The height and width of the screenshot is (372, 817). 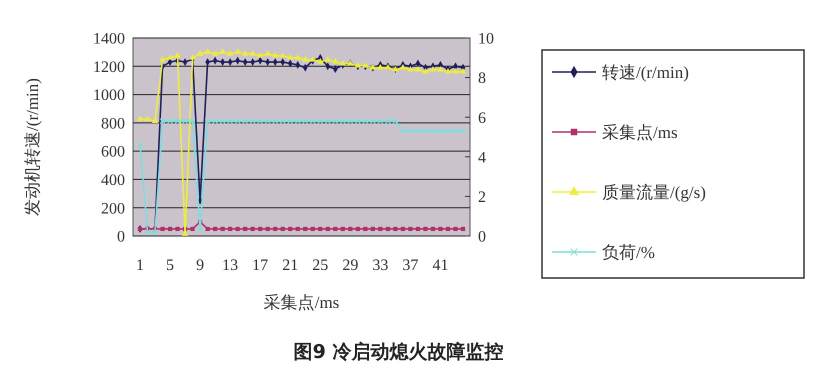 I want to click on y-tick-label: 1000, so click(x=109, y=95).